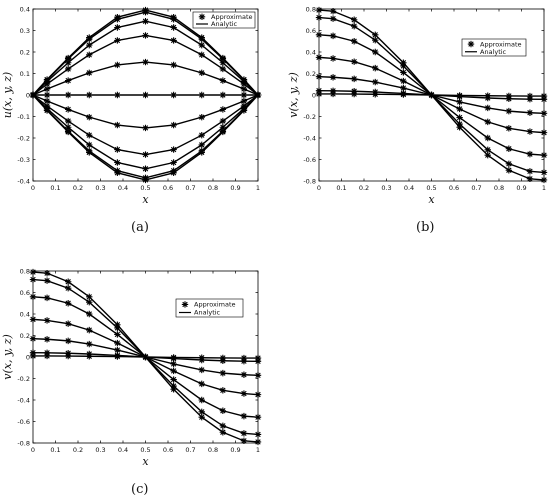  Describe the element at coordinates (235, 188) in the screenshot. I see `x-tick-label: 0.9` at that location.